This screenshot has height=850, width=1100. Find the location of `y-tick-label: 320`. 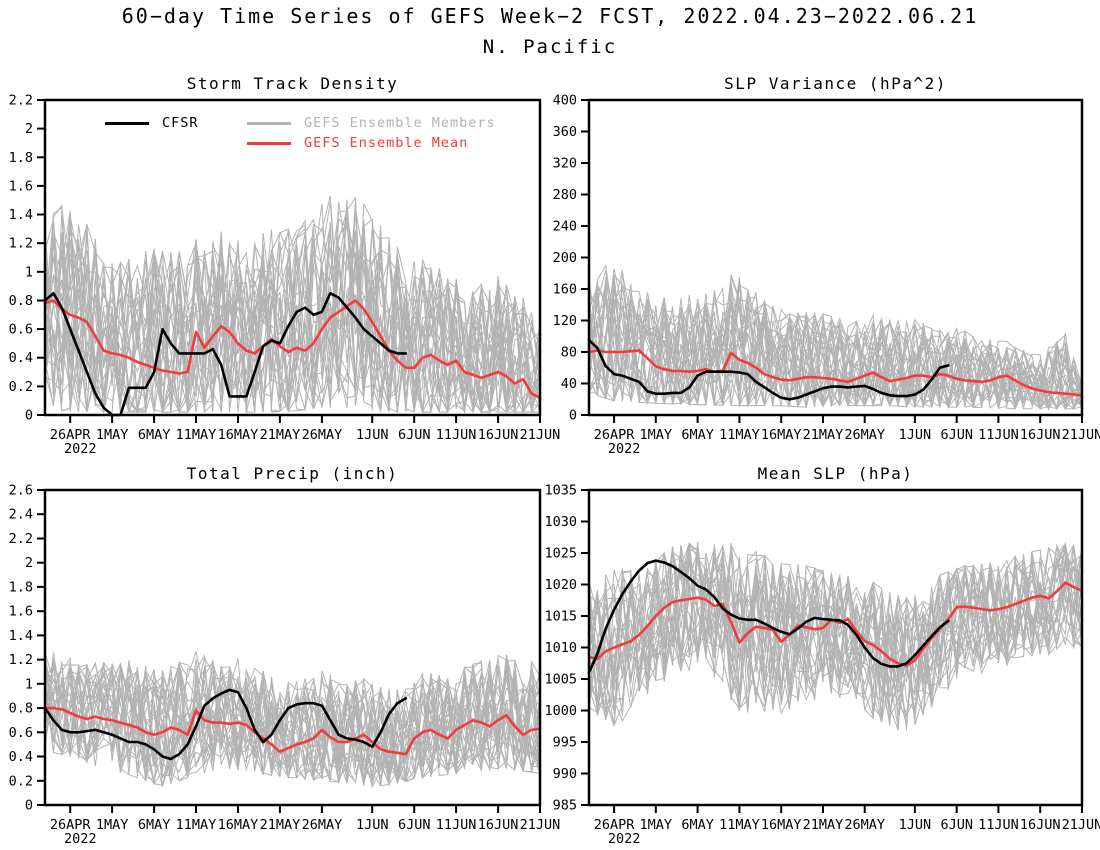

y-tick-label: 320 is located at coordinates (565, 164).